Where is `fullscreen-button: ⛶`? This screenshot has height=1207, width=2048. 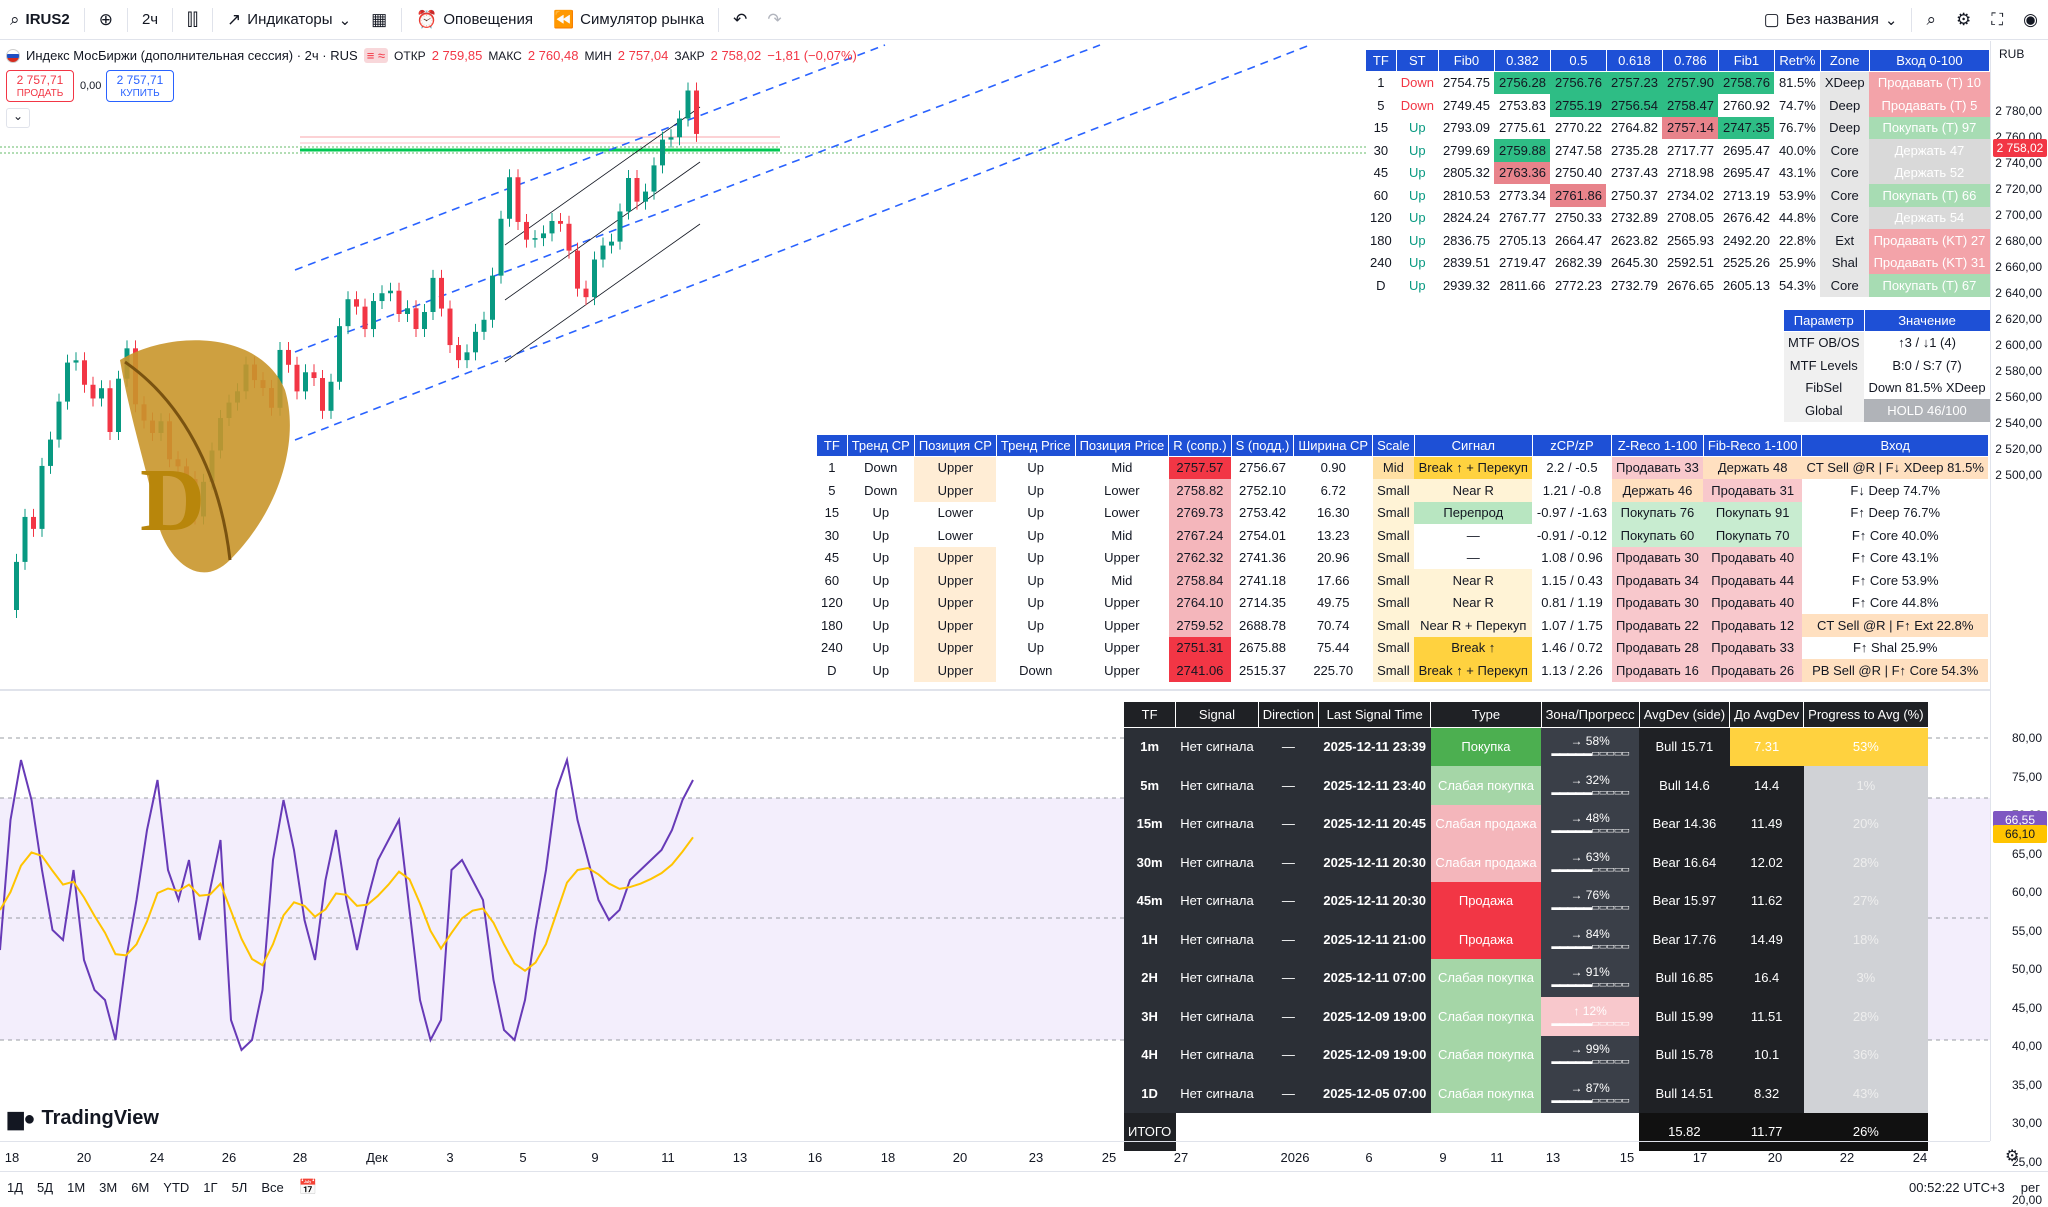 fullscreen-button: ⛶ is located at coordinates (1997, 20).